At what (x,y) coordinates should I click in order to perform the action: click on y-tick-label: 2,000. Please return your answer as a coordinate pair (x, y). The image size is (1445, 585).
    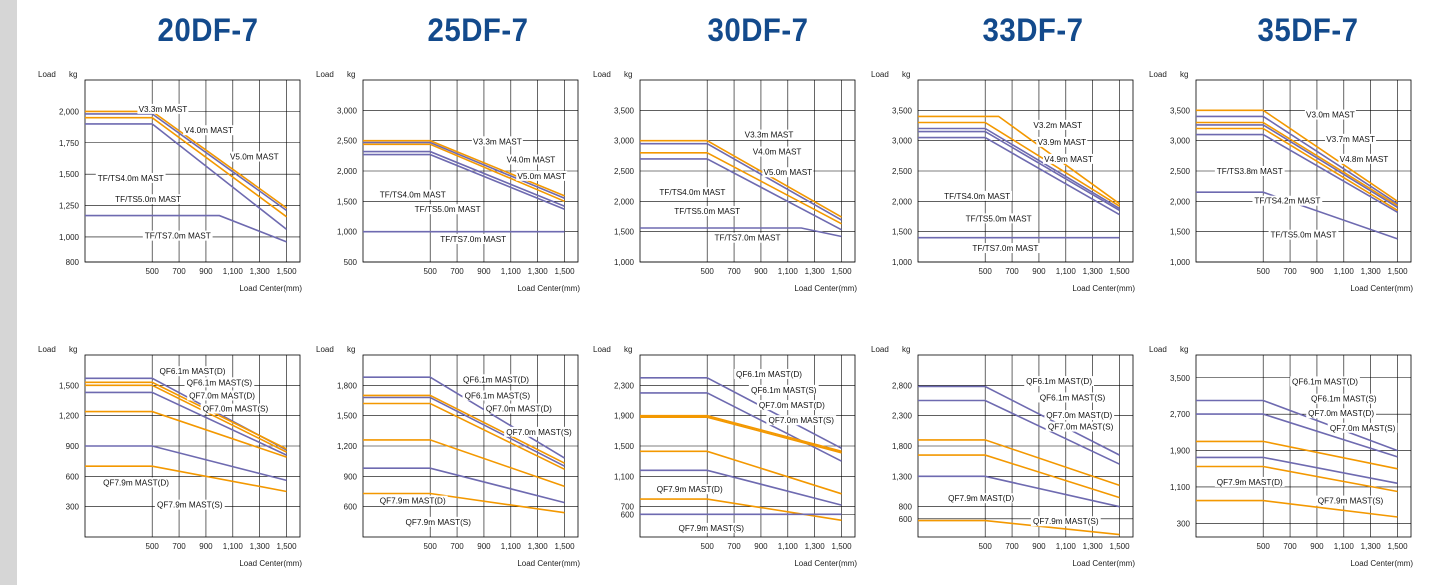
    Looking at the image, I should click on (69, 111).